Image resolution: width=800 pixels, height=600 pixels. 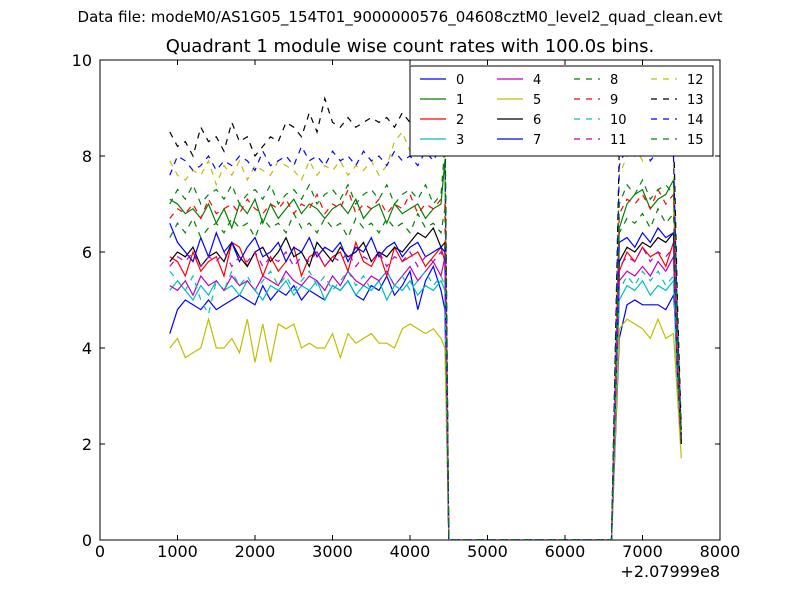 I want to click on x-tick-label: 8000, so click(x=720, y=551).